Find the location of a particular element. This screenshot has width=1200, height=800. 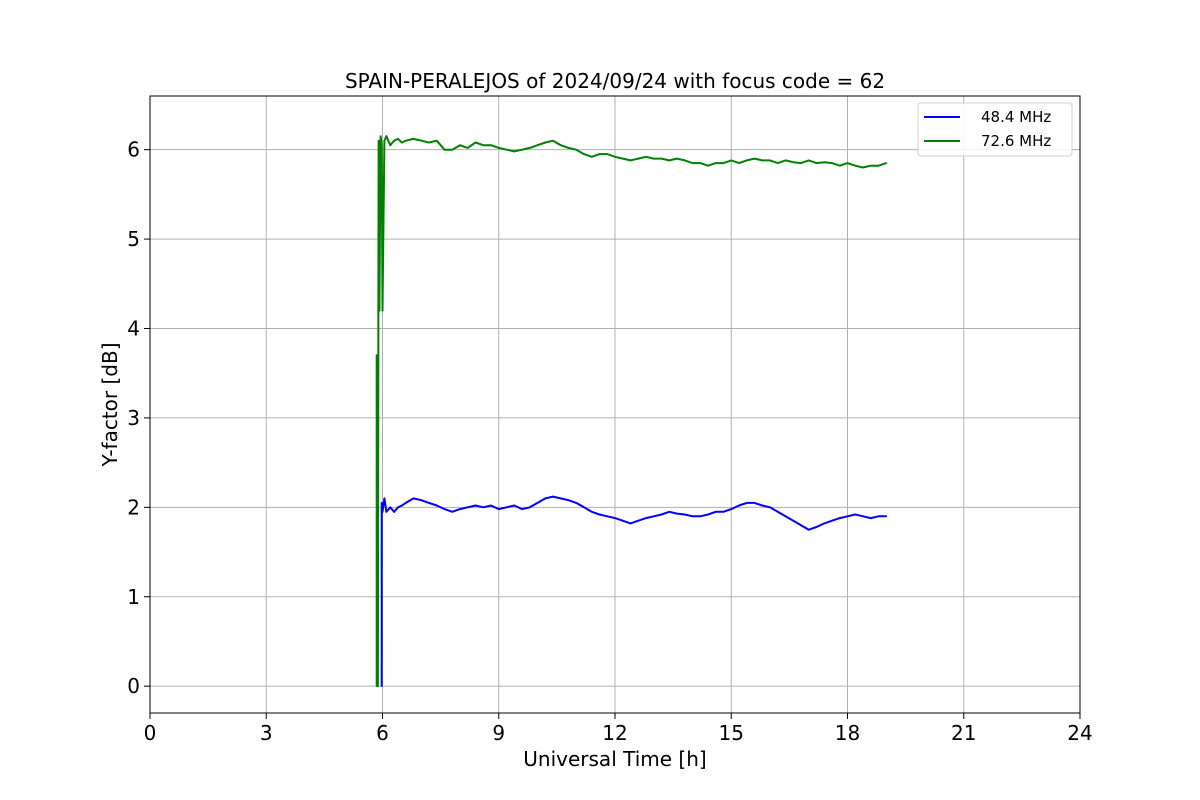

y-tick-label: 5 is located at coordinates (133, 239).